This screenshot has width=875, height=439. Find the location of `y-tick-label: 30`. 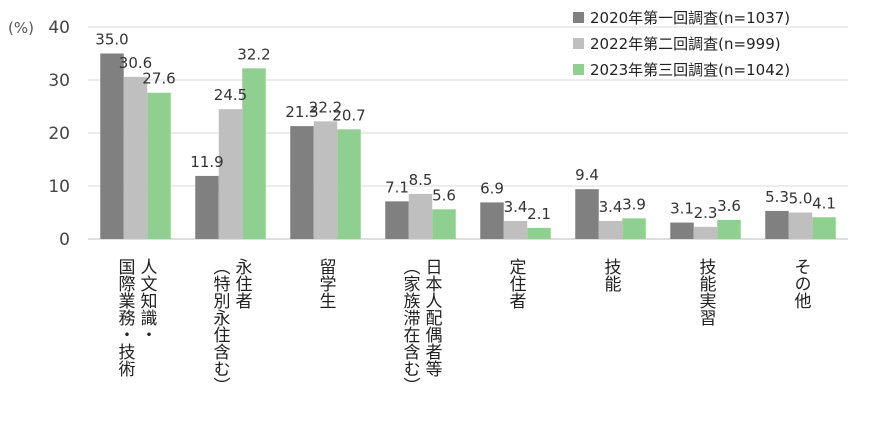

y-tick-label: 30 is located at coordinates (59, 81).